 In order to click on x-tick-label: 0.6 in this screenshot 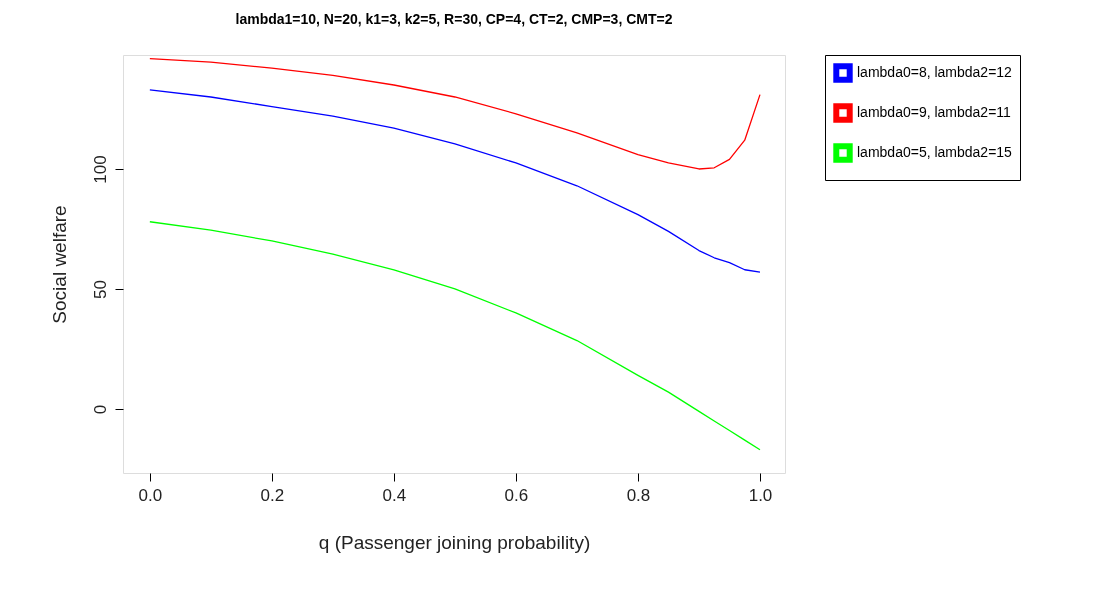, I will do `click(516, 495)`.